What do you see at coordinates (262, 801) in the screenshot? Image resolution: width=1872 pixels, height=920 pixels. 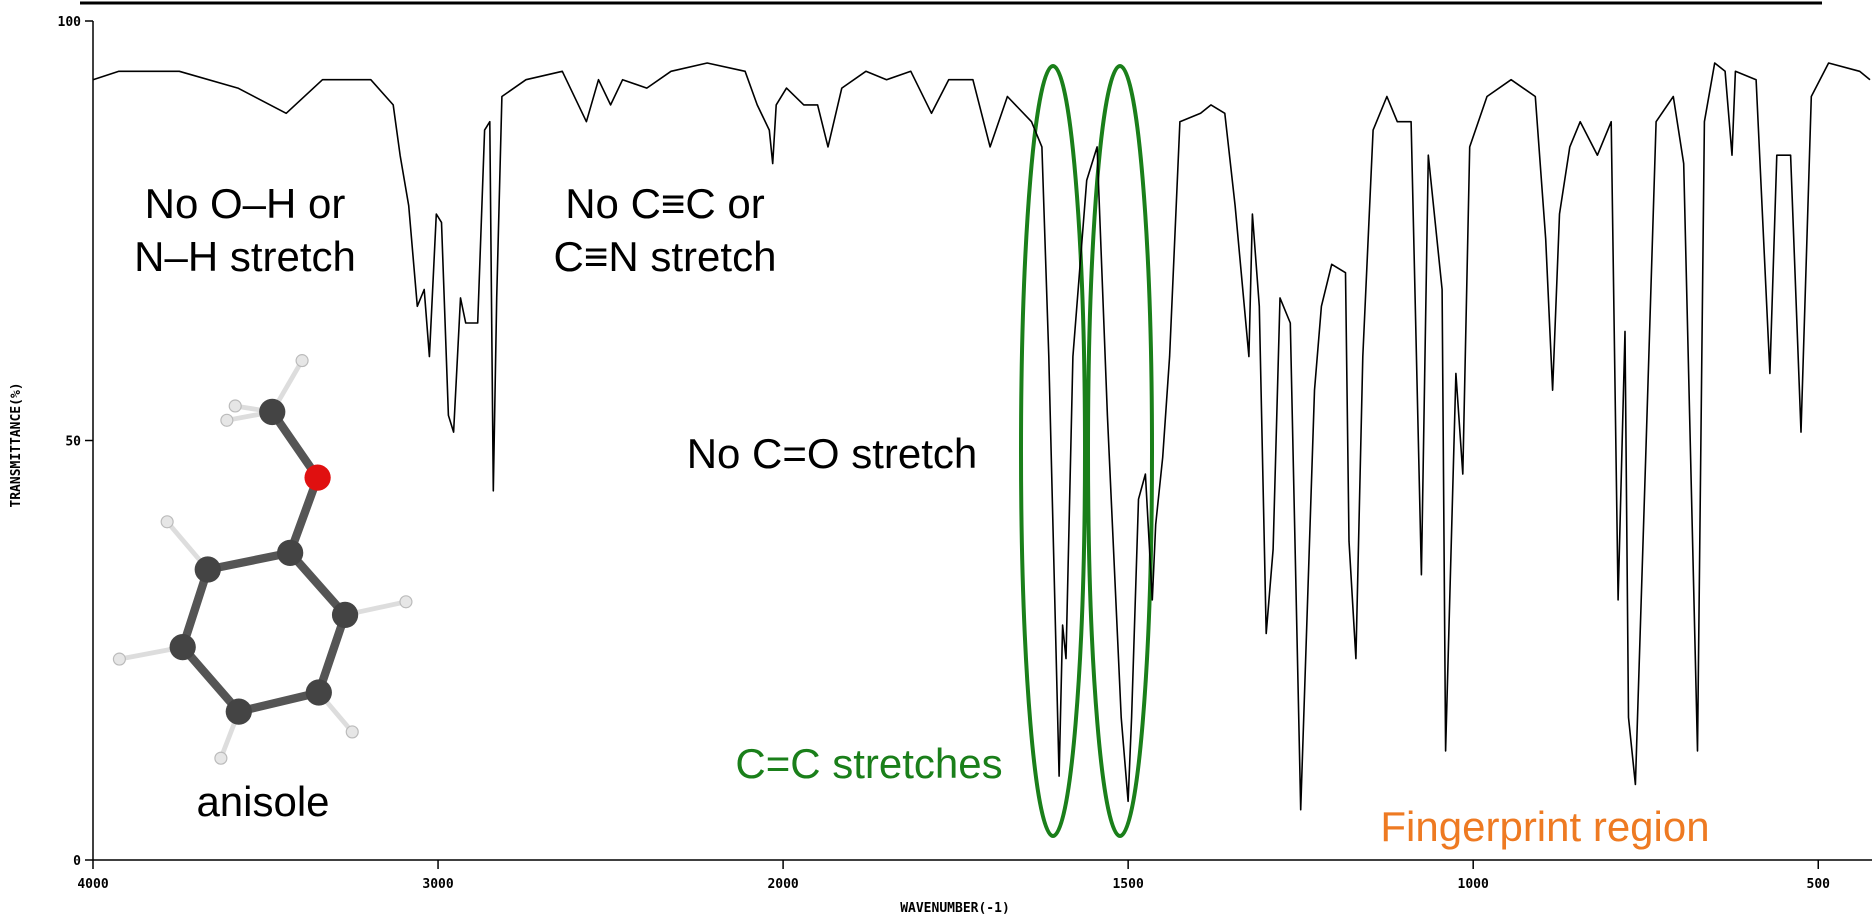 I see `annotation: anisole` at bounding box center [262, 801].